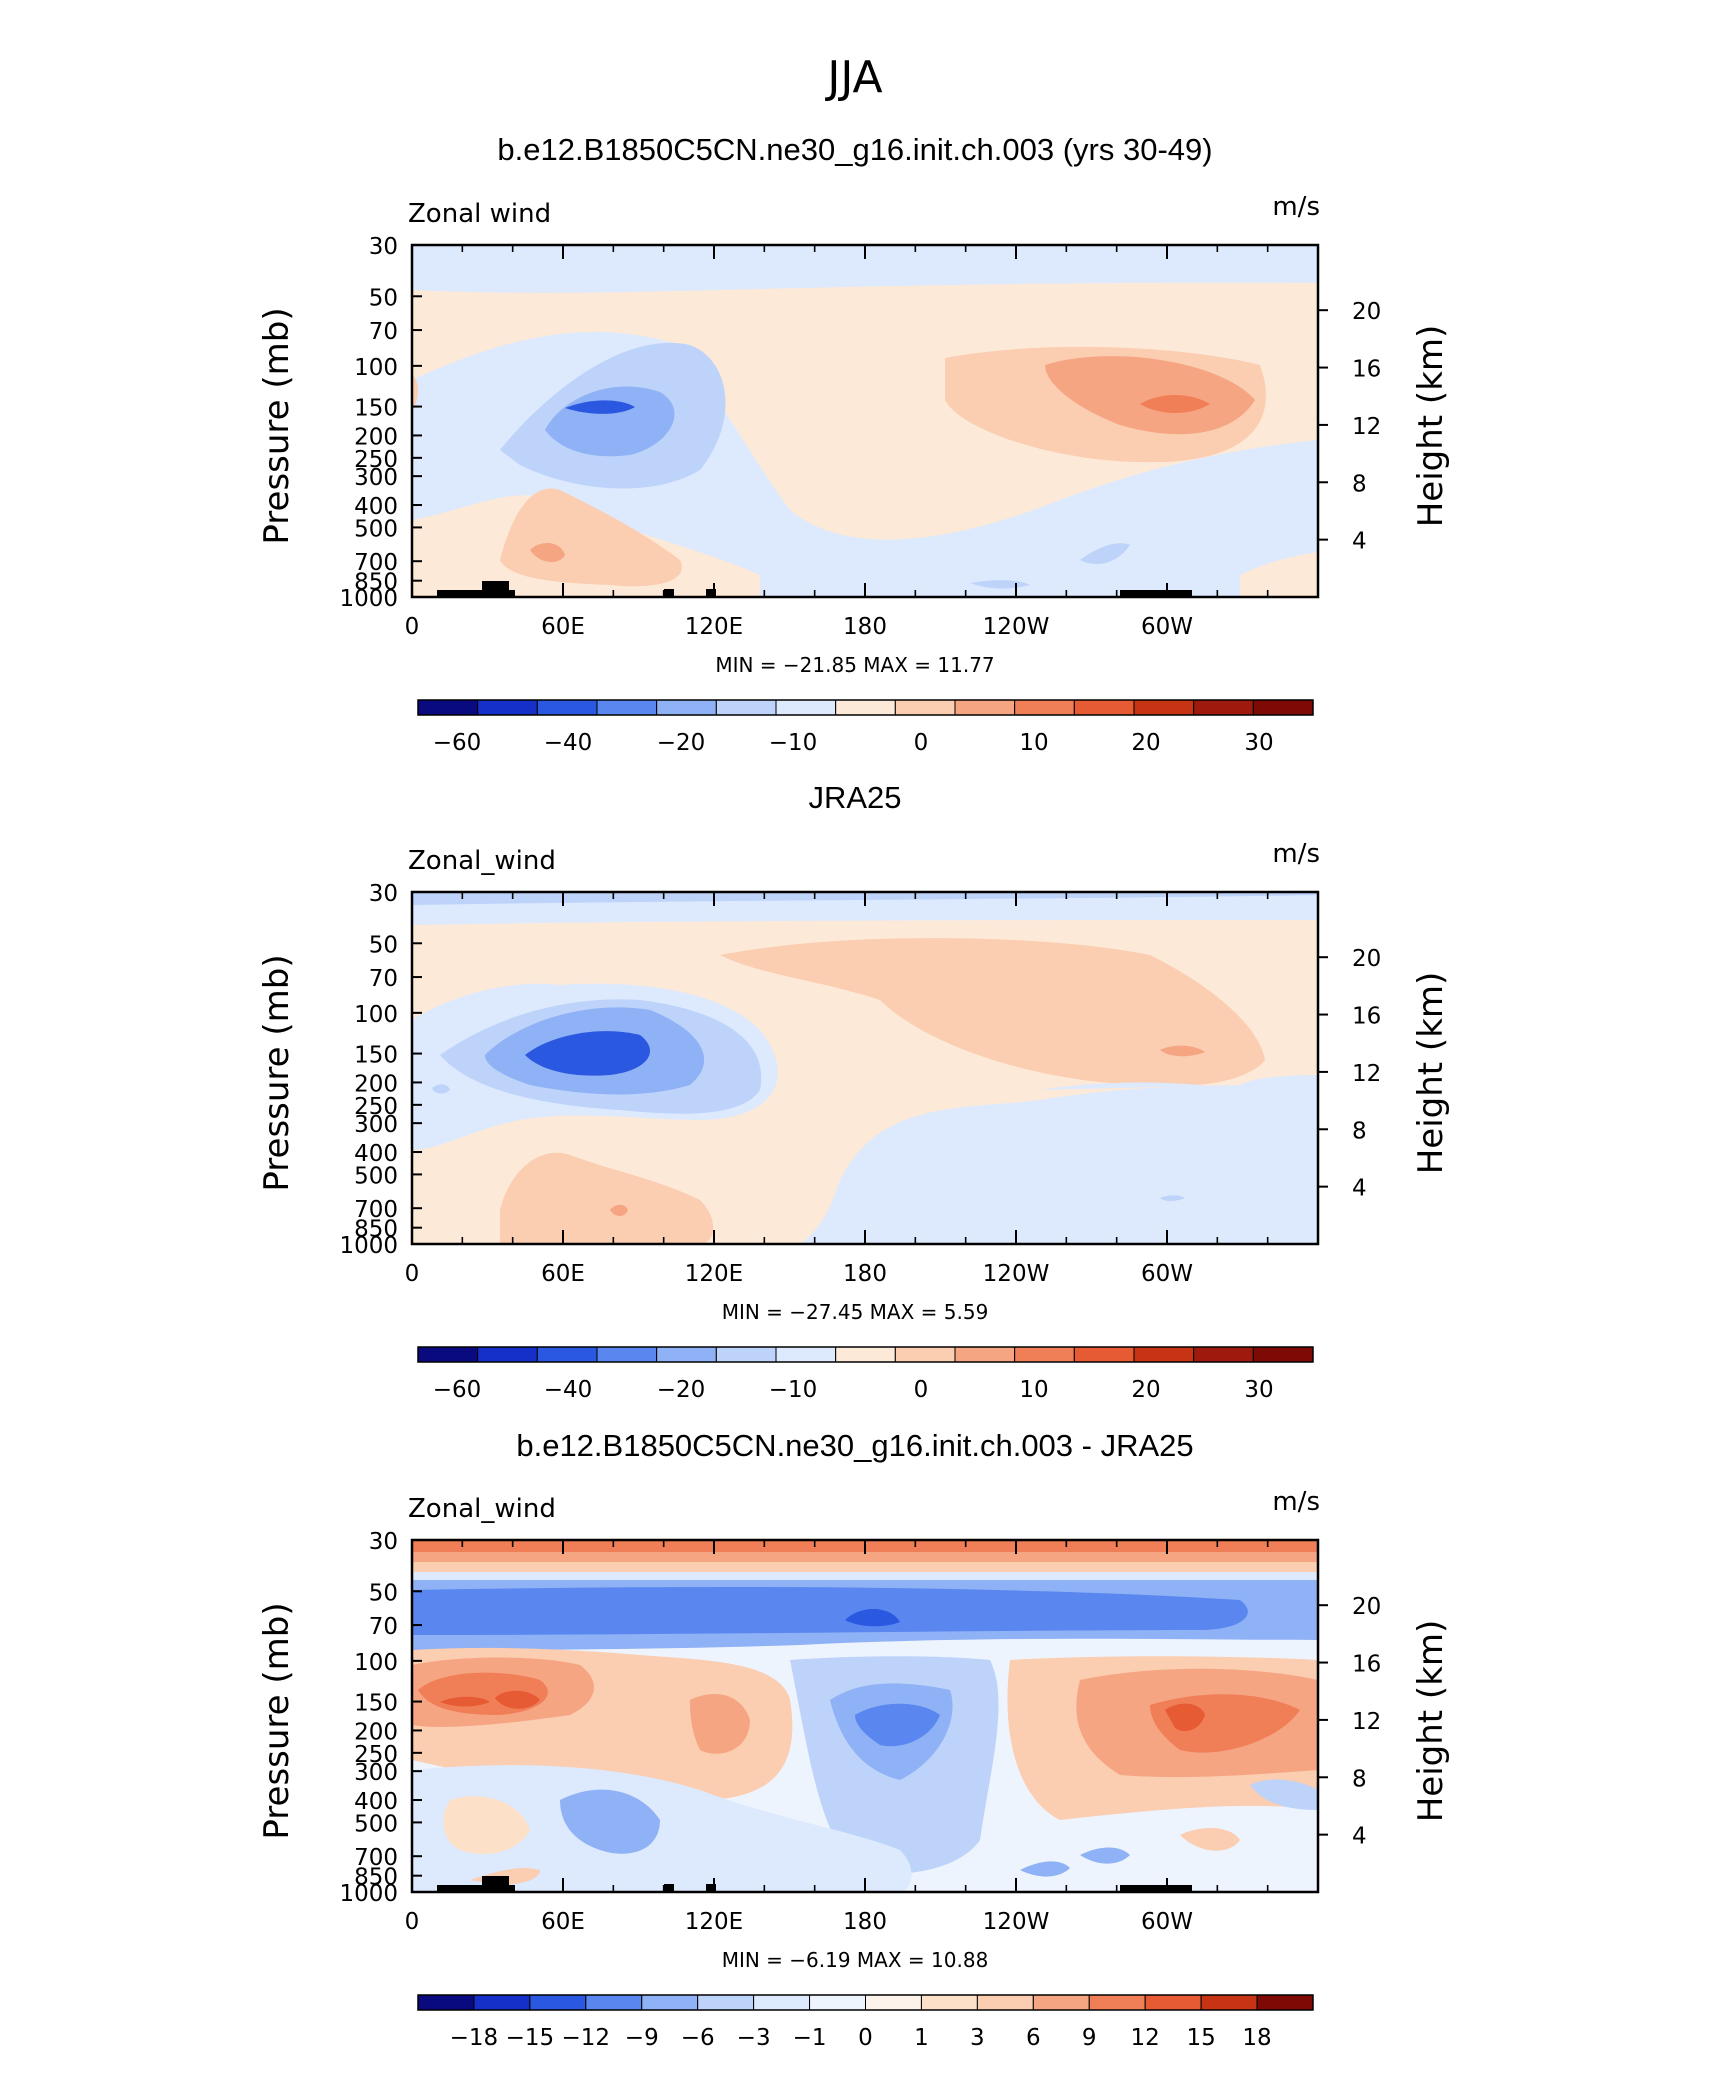 The height and width of the screenshot is (2074, 1710). What do you see at coordinates (586, 2038) in the screenshot?
I see `colorbar-label: −12` at bounding box center [586, 2038].